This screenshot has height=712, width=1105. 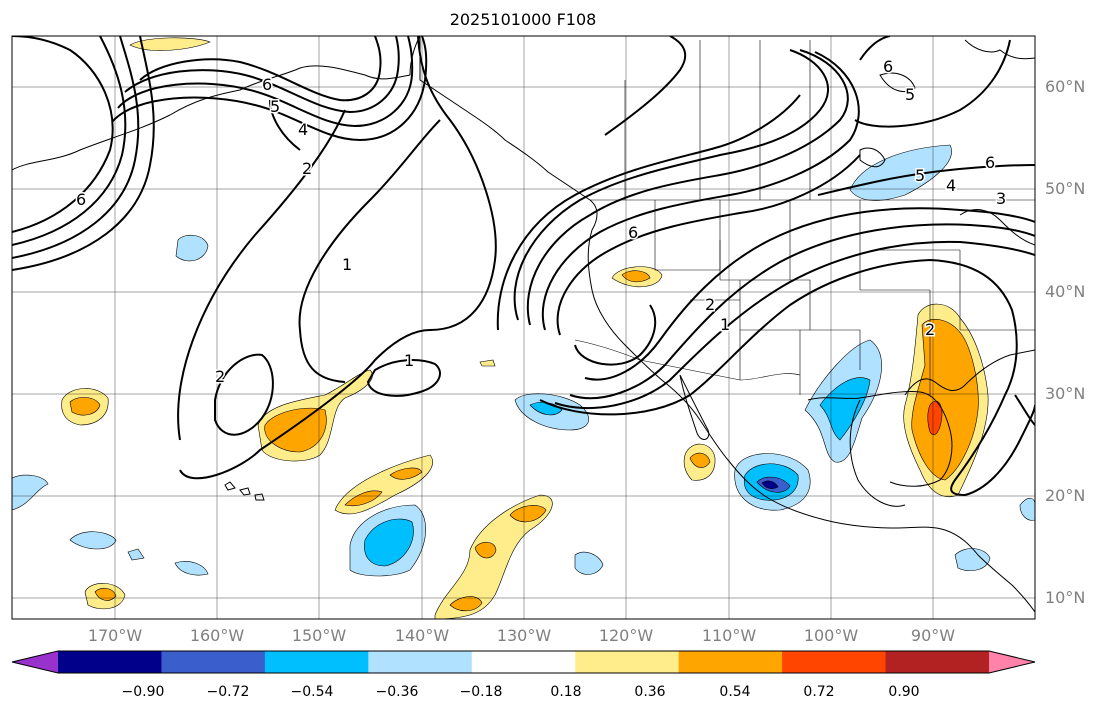 I want to click on lon-label: 150°W, so click(x=319, y=635).